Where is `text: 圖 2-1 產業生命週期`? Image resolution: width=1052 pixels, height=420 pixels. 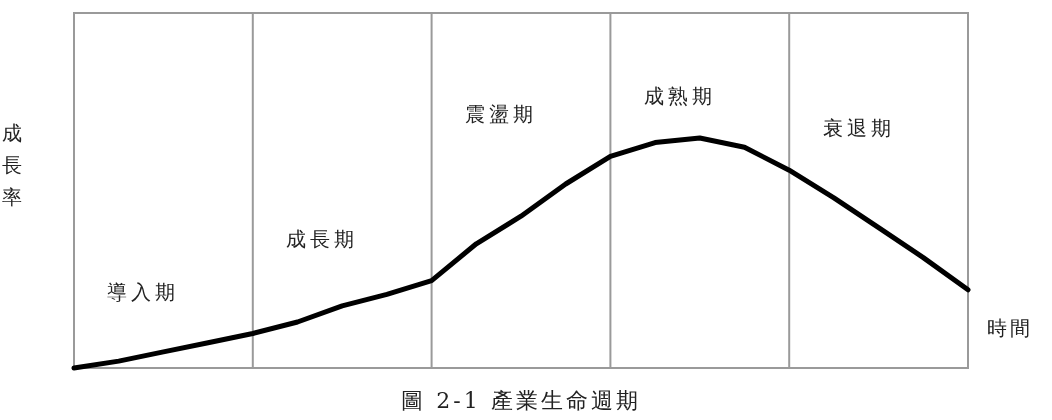
text: 圖 2-1 產業生命週期 is located at coordinates (521, 400).